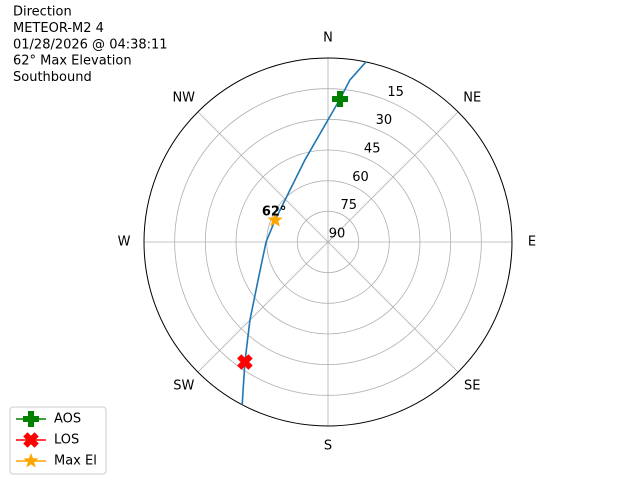  I want to click on title-line: 01/28/2026 @ 04:38:11, so click(90, 44).